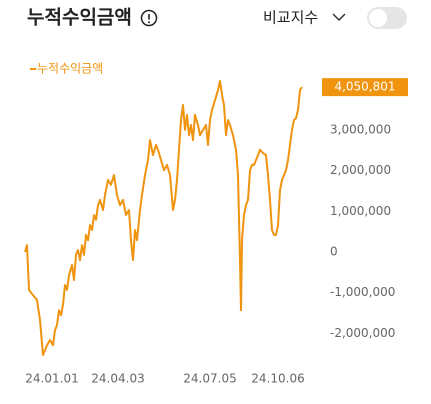 The image size is (431, 404). Describe the element at coordinates (362, 333) in the screenshot. I see `y-tick-label: -2,000,000` at that location.